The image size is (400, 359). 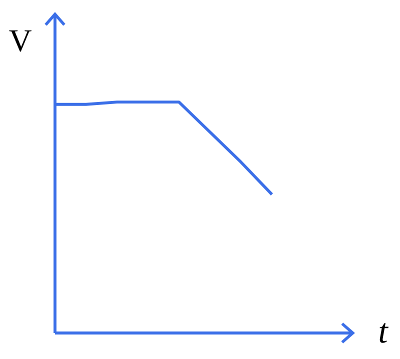 What do you see at coordinates (384, 333) in the screenshot?
I see `x-axis-title: t` at bounding box center [384, 333].